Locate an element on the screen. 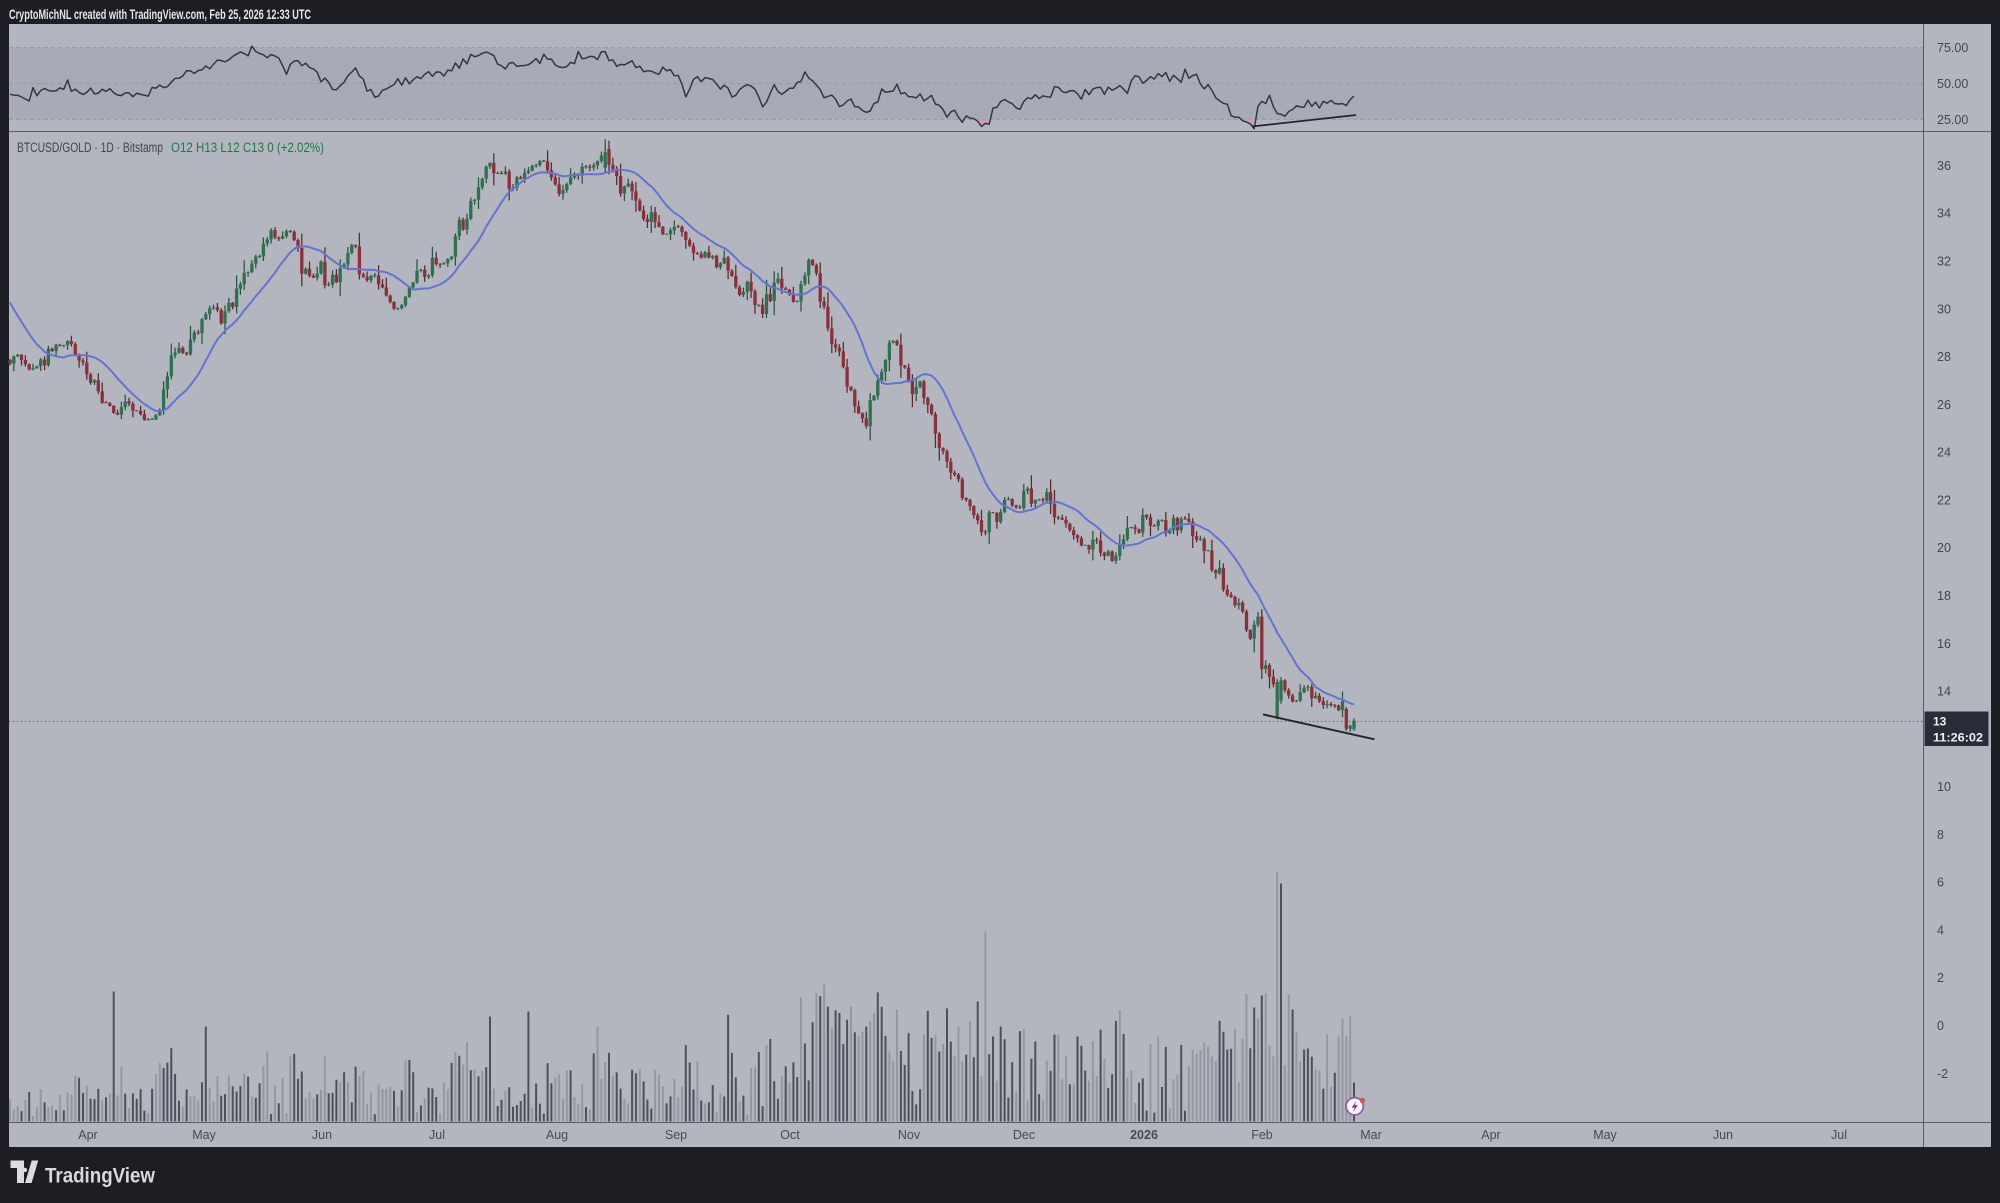 This screenshot has width=2000, height=1203. svg-text: 2 is located at coordinates (1940, 978).